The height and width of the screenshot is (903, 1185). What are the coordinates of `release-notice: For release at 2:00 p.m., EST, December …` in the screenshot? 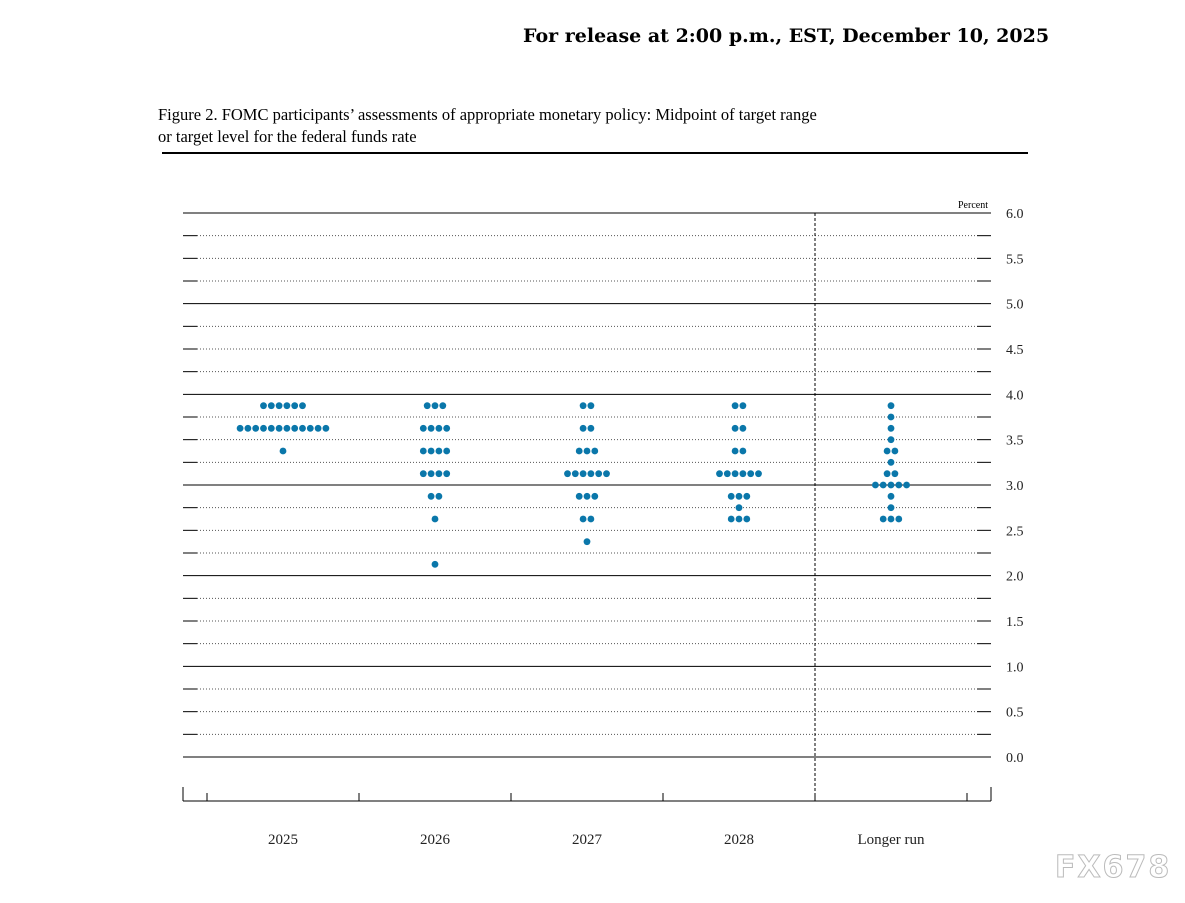 It's located at (786, 36).